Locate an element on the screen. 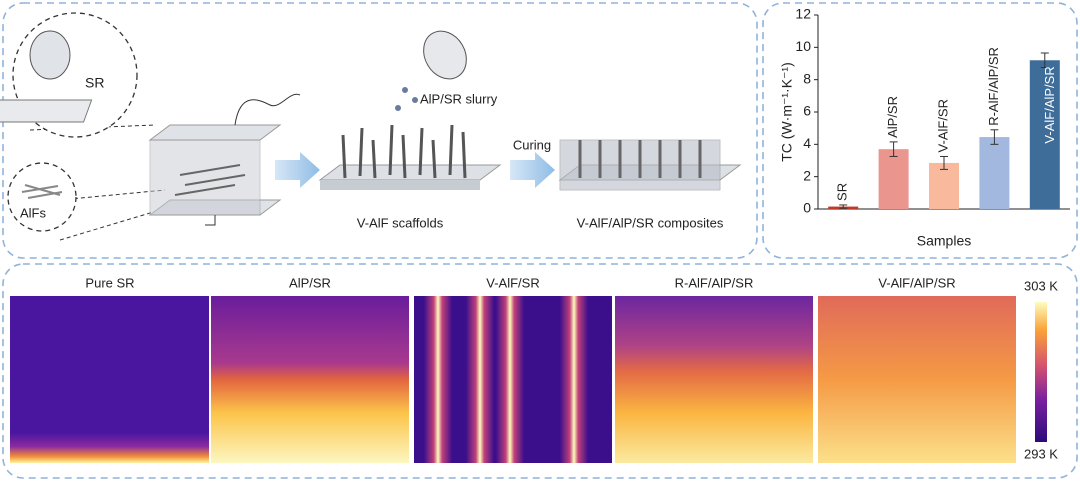 This screenshot has width=1080, height=481. map-title: R-AlF/AlP/SR is located at coordinates (714, 282).